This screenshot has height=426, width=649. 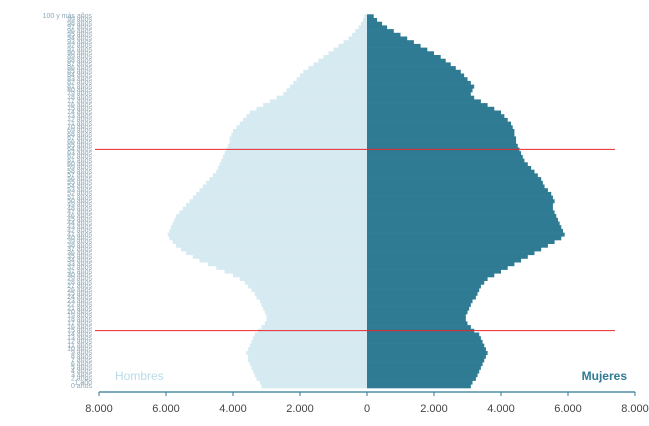 I want to click on y-tick-label: 54 años, so click(x=79, y=186).